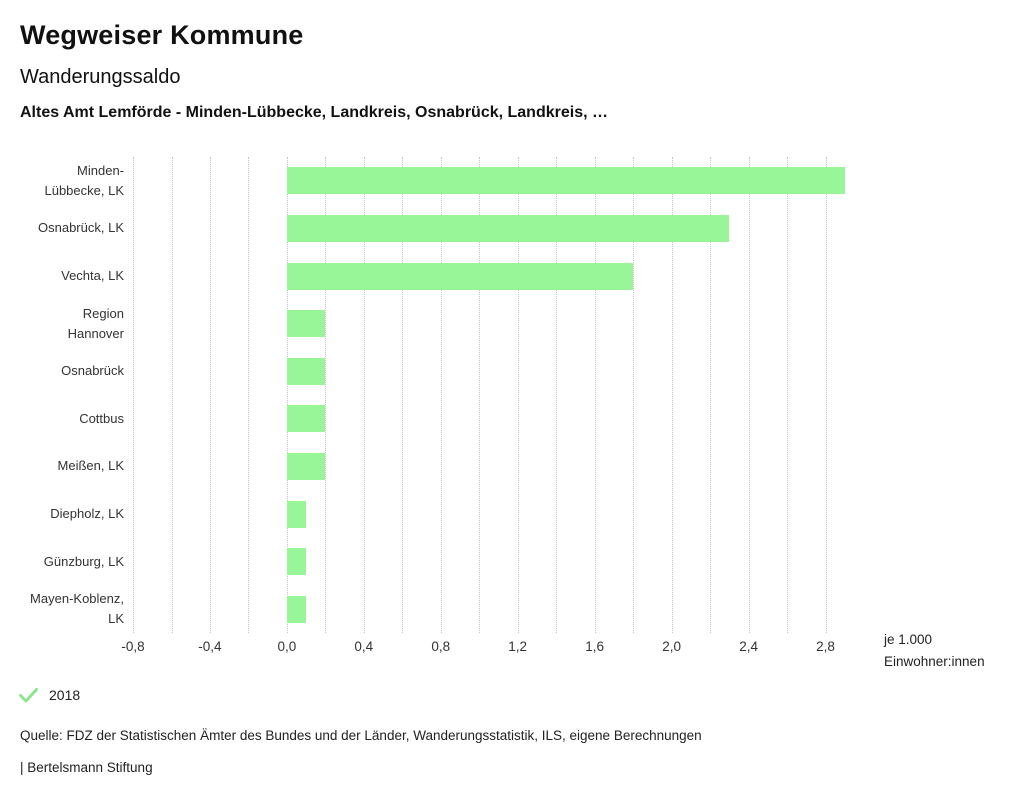 This screenshot has width=1024, height=799. What do you see at coordinates (460, 276) in the screenshot?
I see `bar-vechta-lk` at bounding box center [460, 276].